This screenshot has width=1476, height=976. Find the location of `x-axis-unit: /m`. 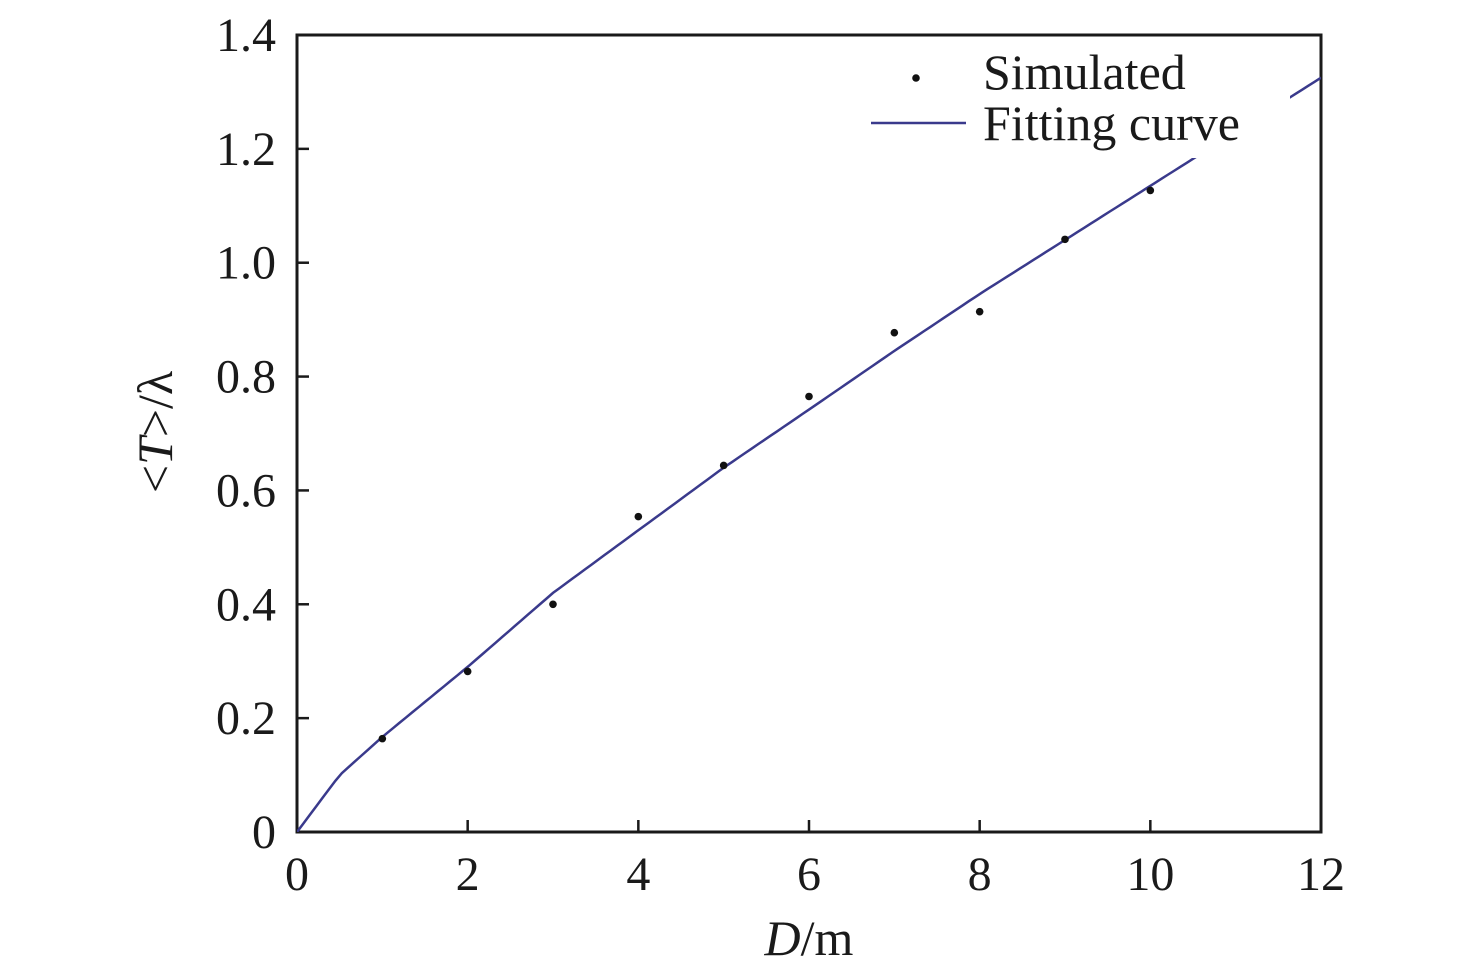

x-axis-unit: /m is located at coordinates (827, 938).